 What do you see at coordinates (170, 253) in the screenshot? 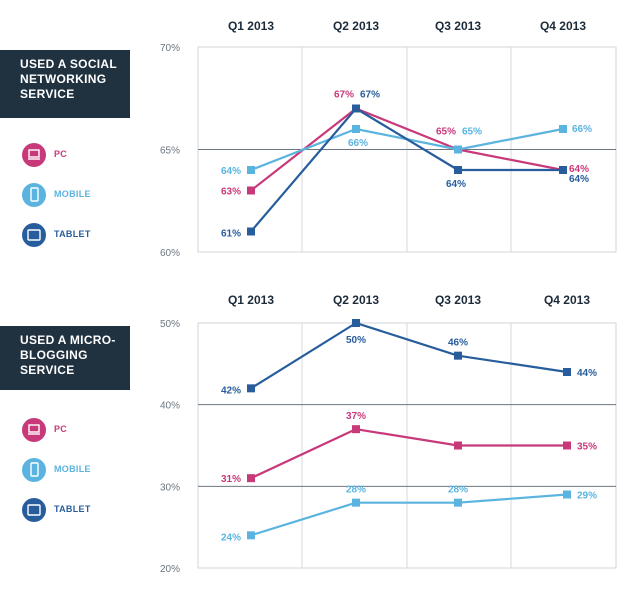
I see `y-tick-label: 60%` at bounding box center [170, 253].